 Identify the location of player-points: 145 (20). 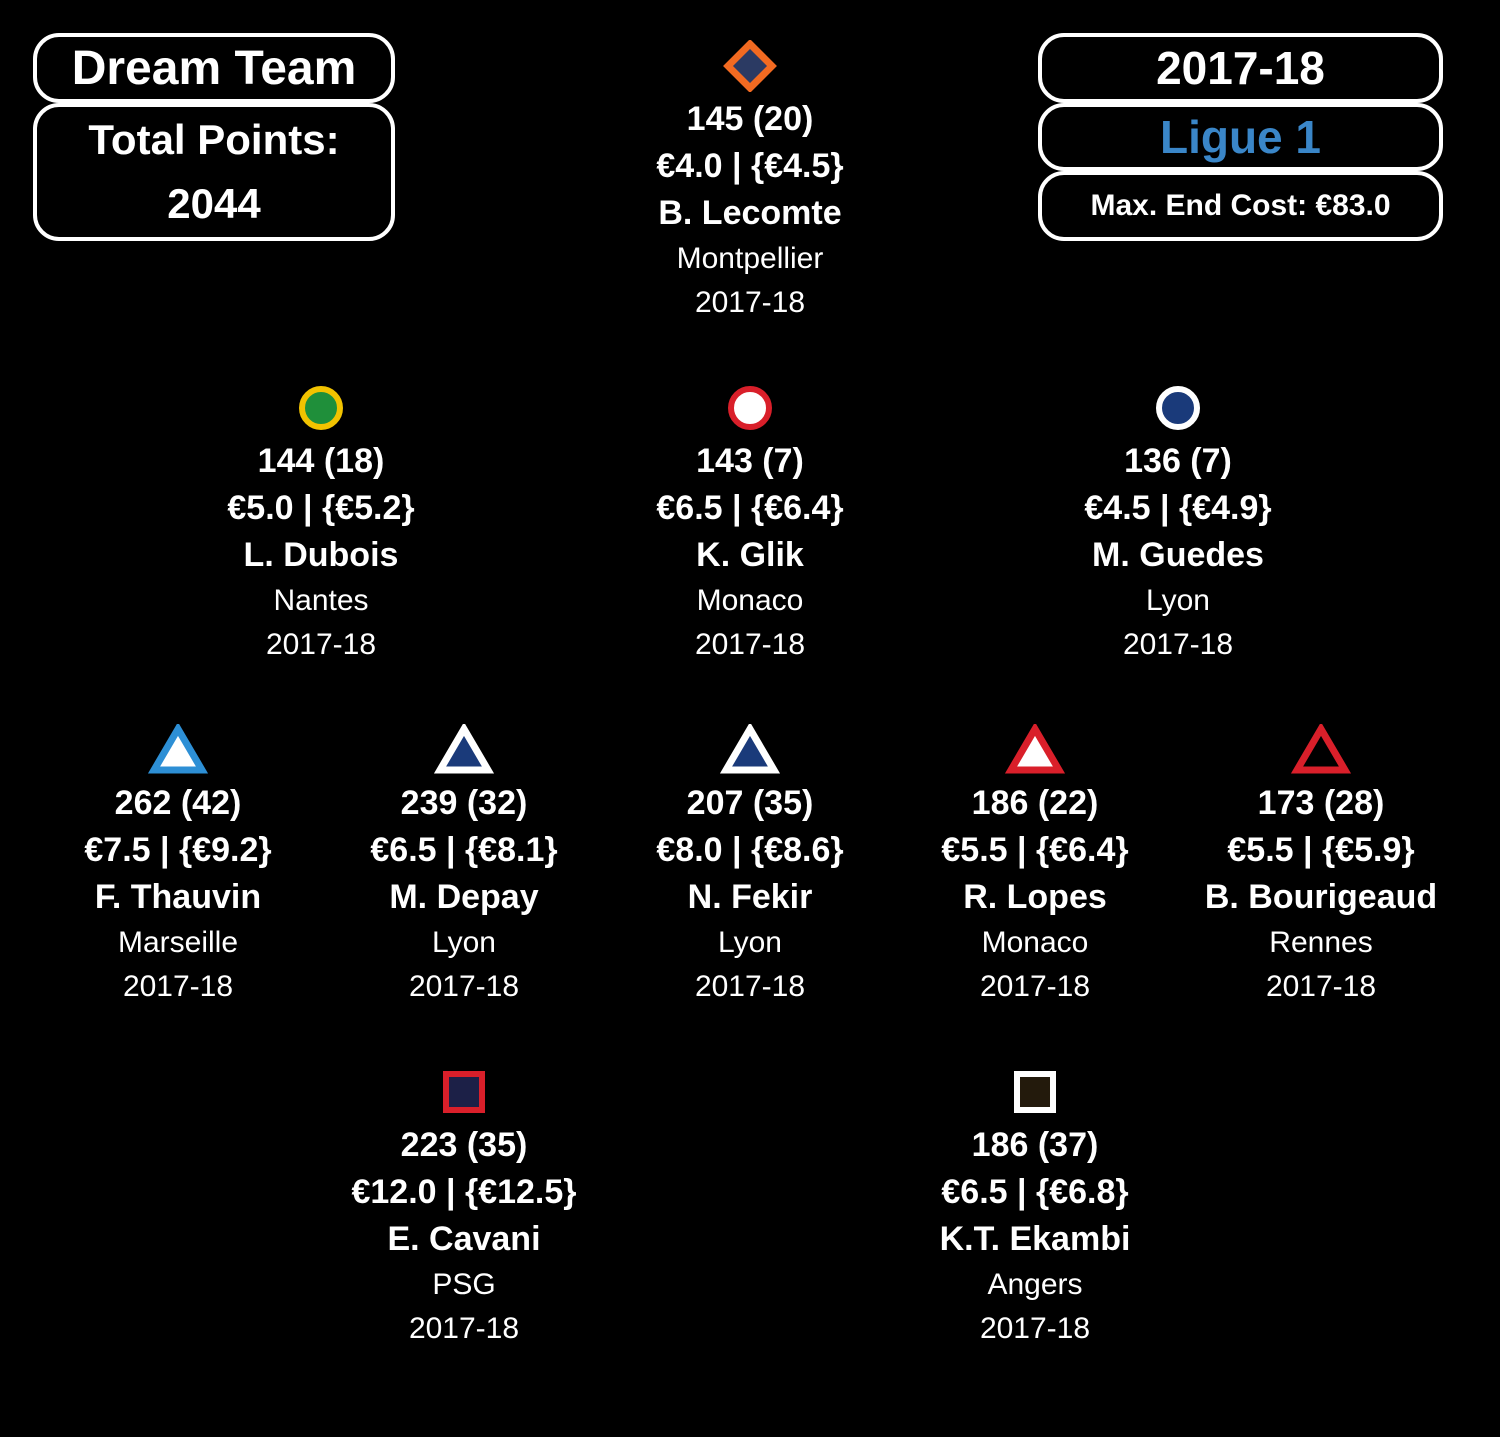
(750, 119).